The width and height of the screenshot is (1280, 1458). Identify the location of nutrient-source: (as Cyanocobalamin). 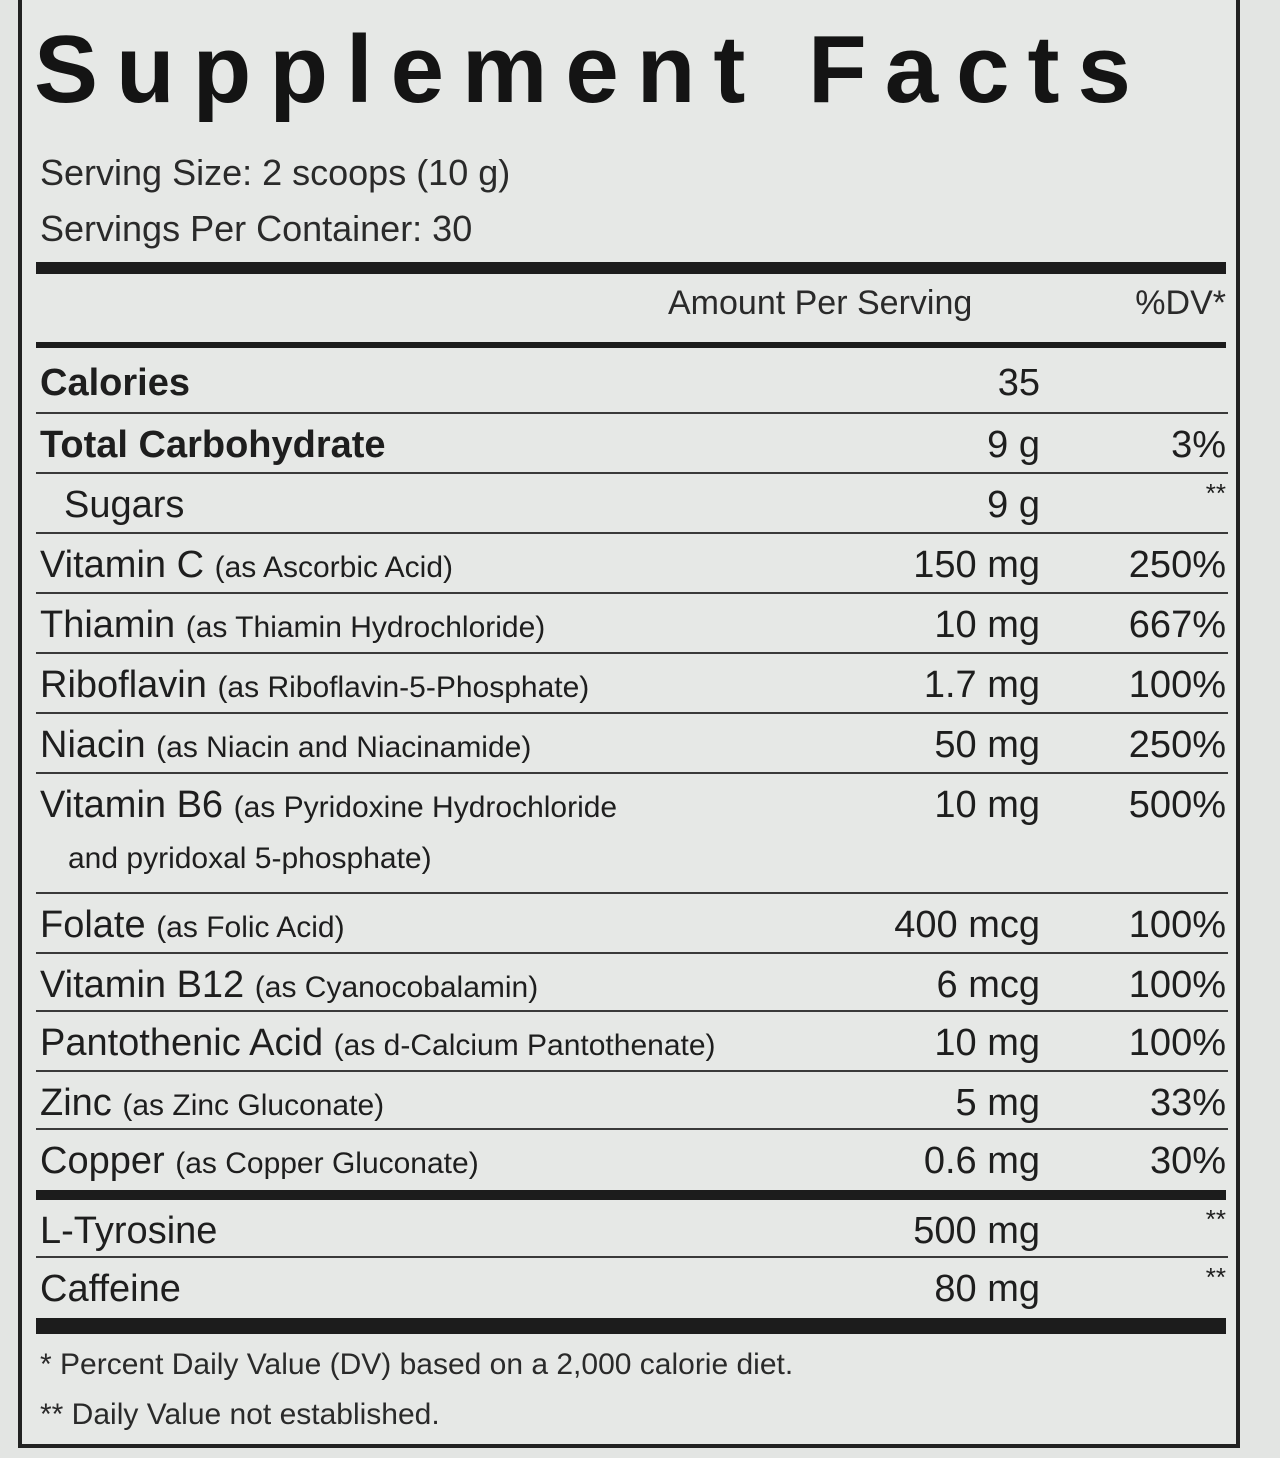
(396, 987).